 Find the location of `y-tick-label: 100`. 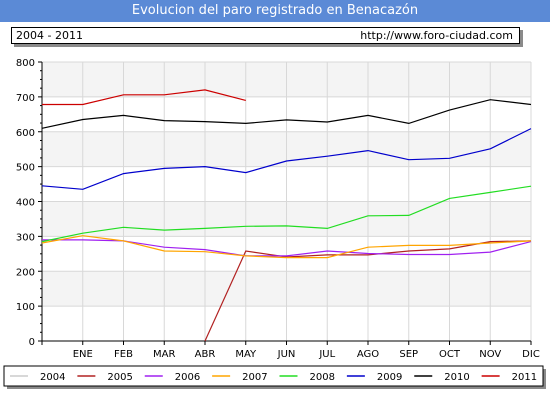

y-tick-label: 100 is located at coordinates (25, 307).